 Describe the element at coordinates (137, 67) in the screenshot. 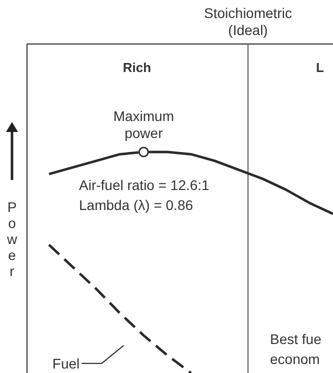

I see `text: Rich` at that location.